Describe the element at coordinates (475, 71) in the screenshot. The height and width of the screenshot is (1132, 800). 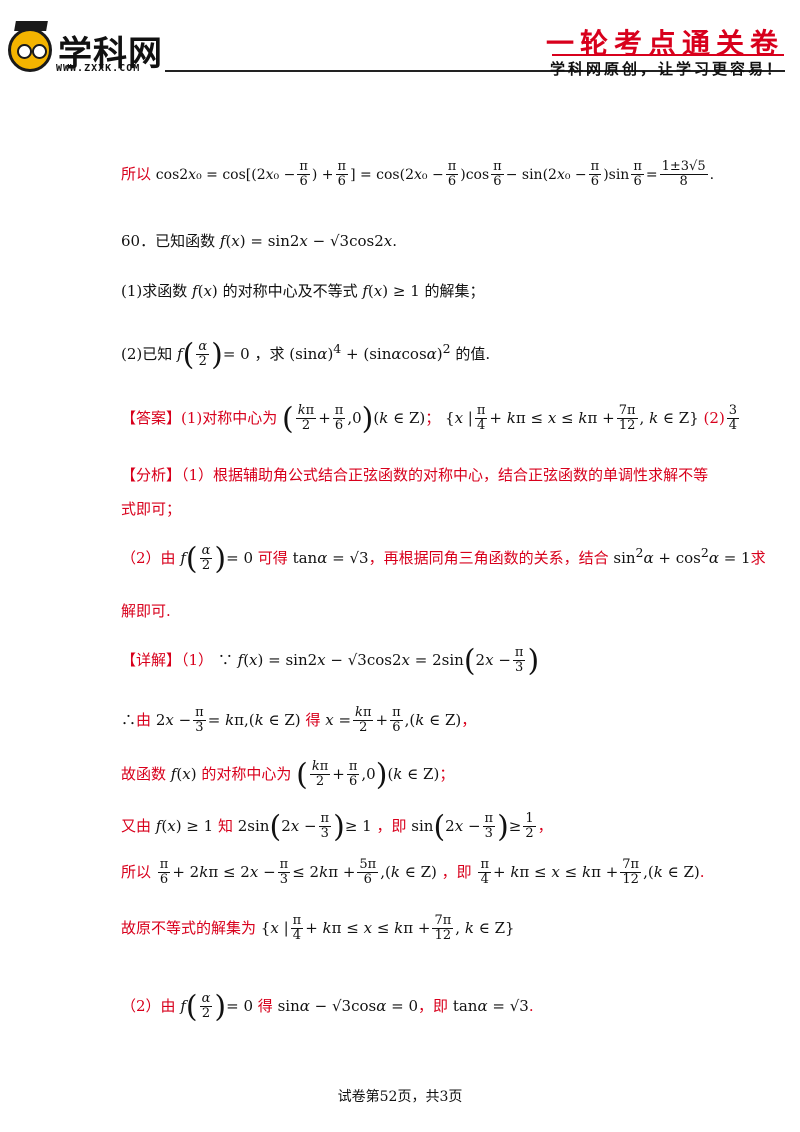
I see `header-divider` at that location.